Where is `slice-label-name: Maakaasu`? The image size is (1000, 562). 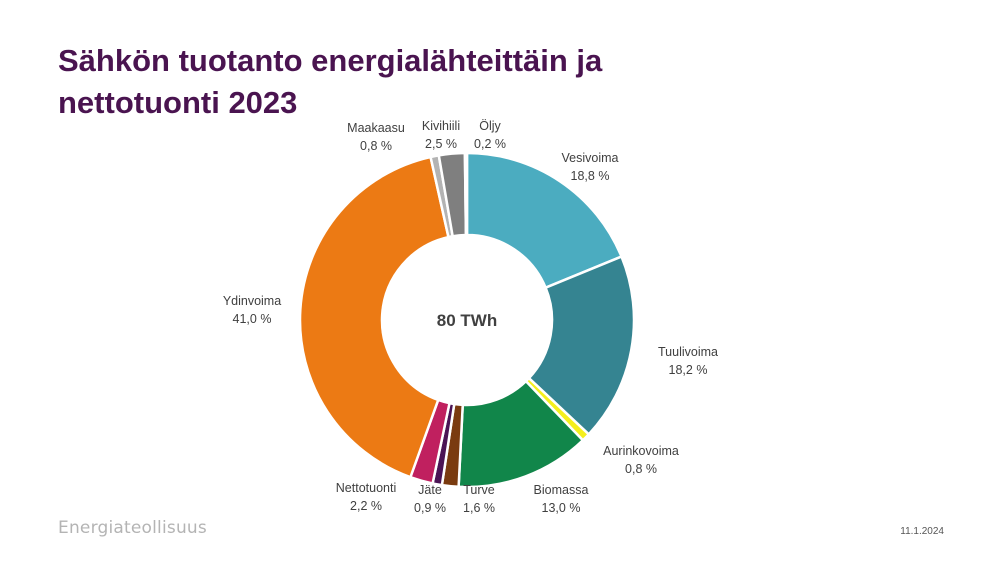
slice-label-name: Maakaasu is located at coordinates (376, 128).